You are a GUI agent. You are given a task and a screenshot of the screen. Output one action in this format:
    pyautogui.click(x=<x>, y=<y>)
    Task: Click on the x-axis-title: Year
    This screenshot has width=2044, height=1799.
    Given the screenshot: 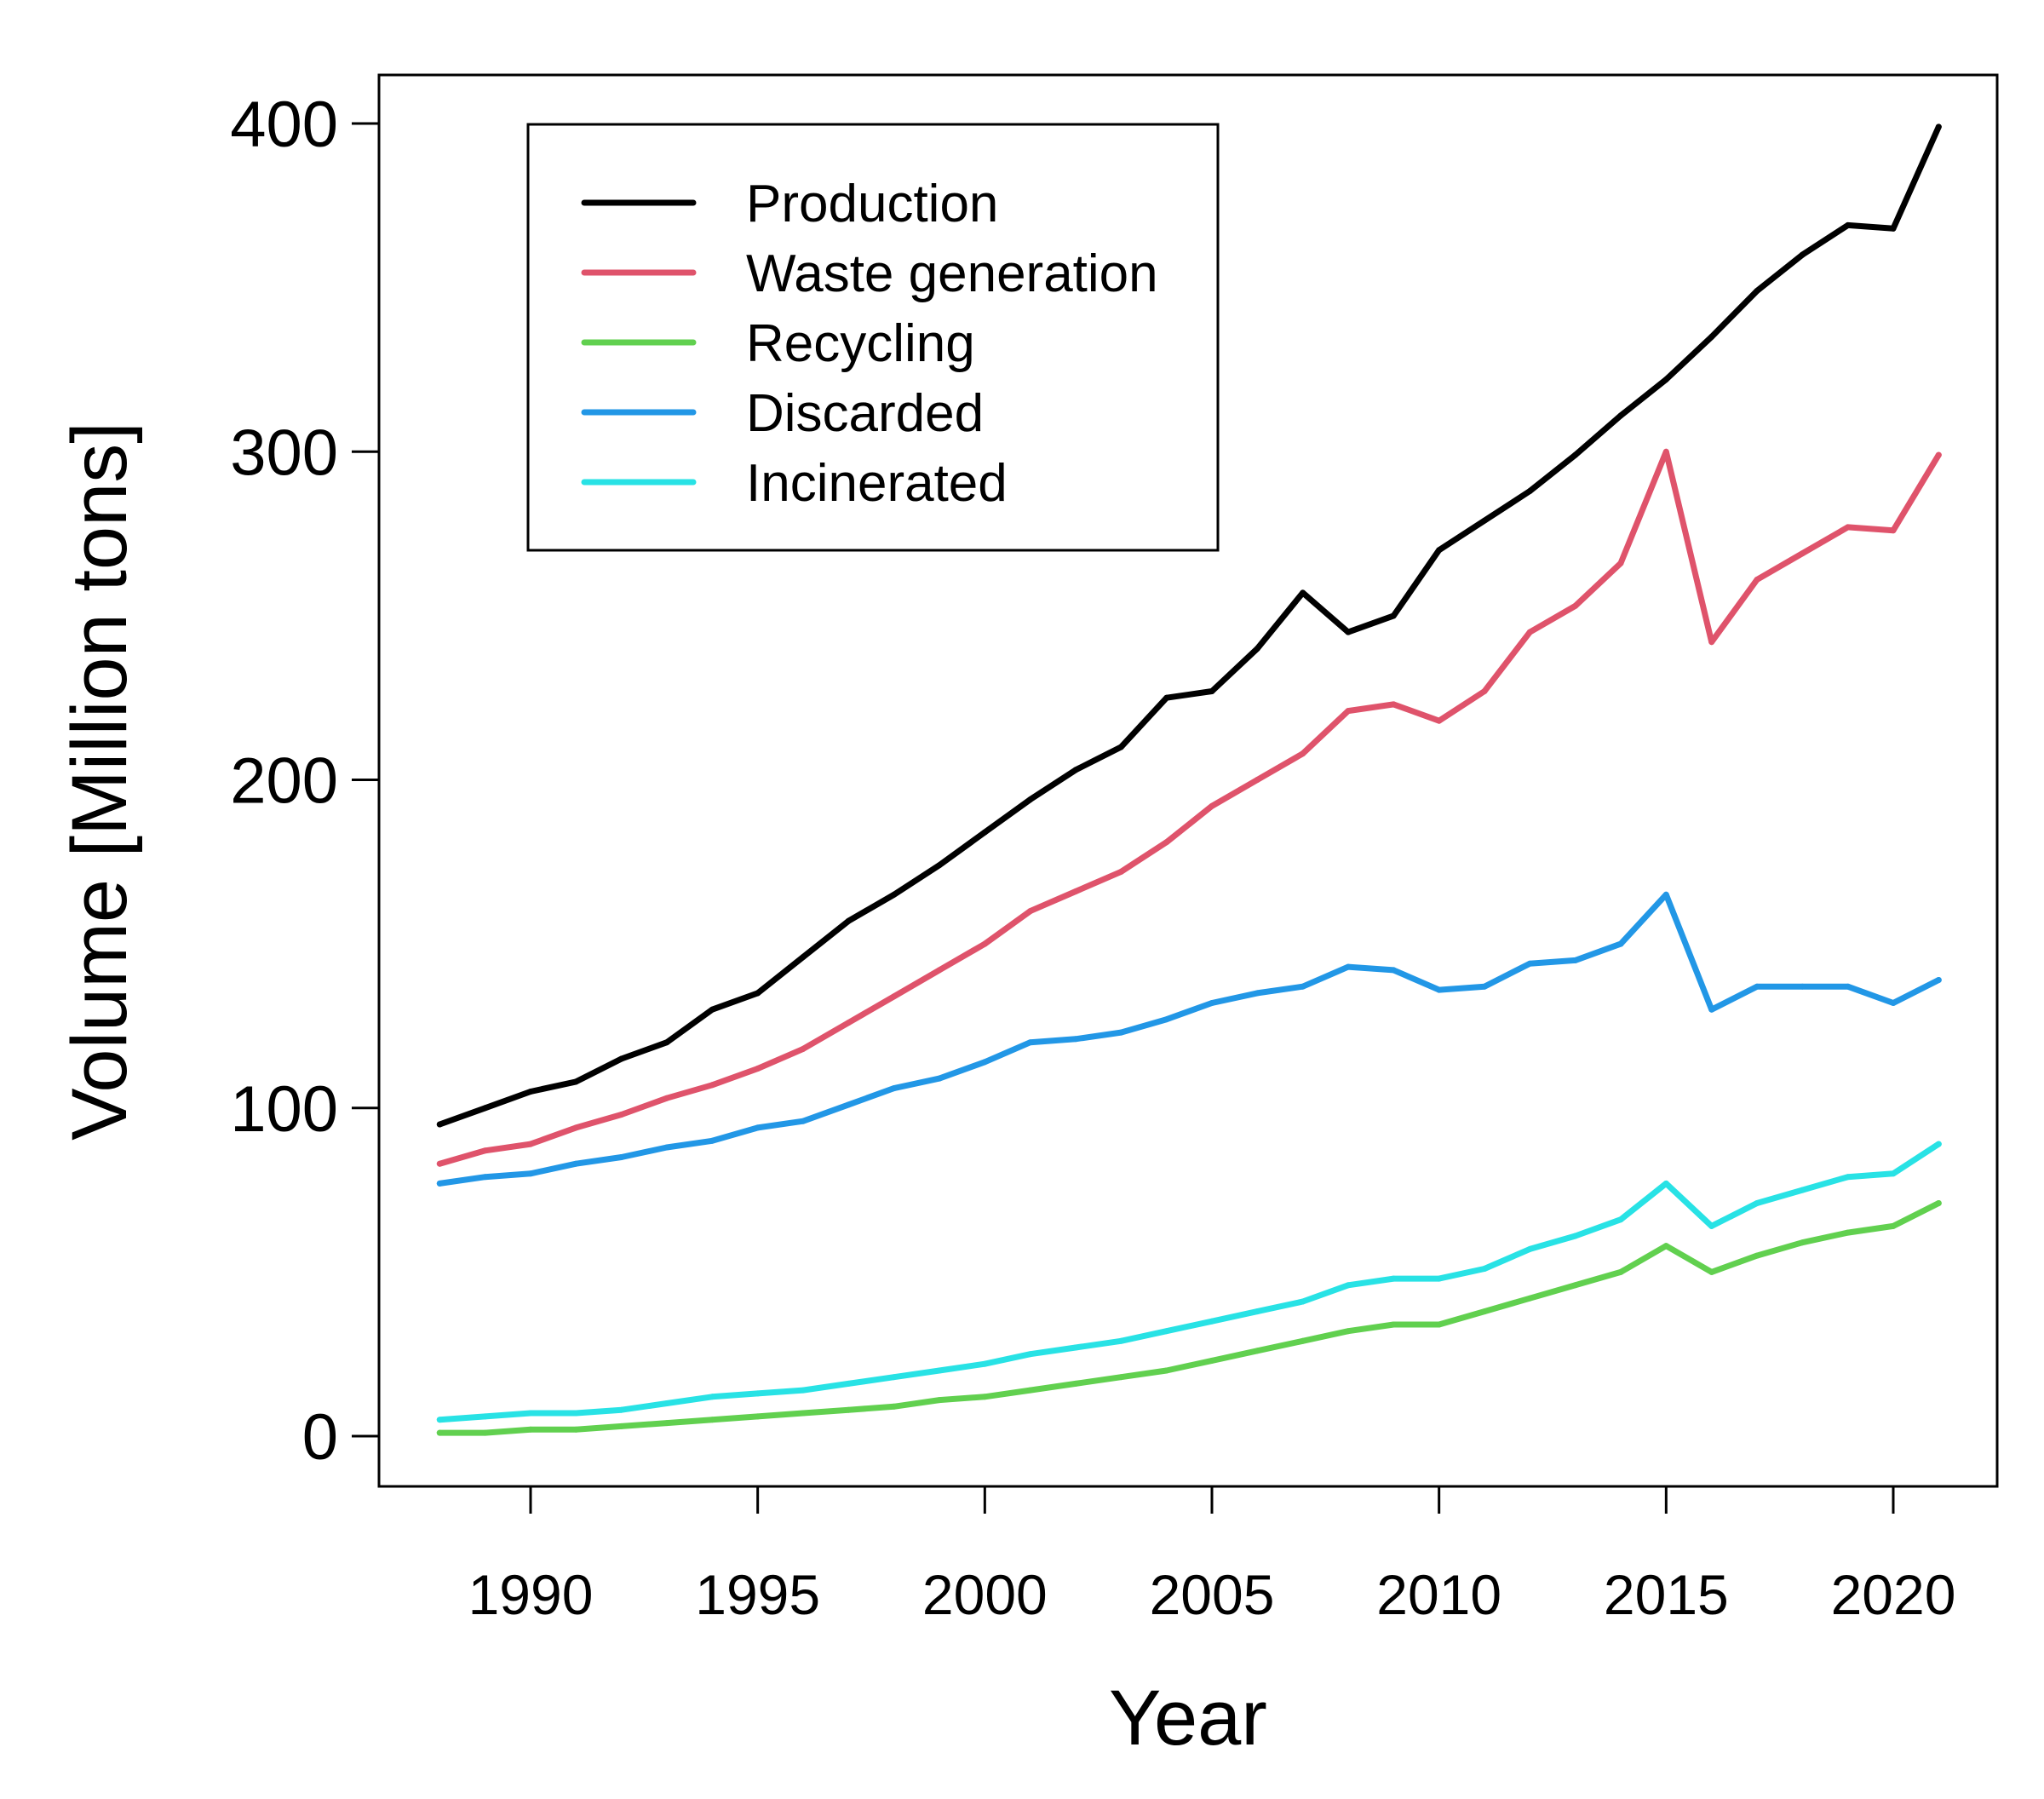 What is the action you would take?
    pyautogui.click(x=1188, y=1718)
    